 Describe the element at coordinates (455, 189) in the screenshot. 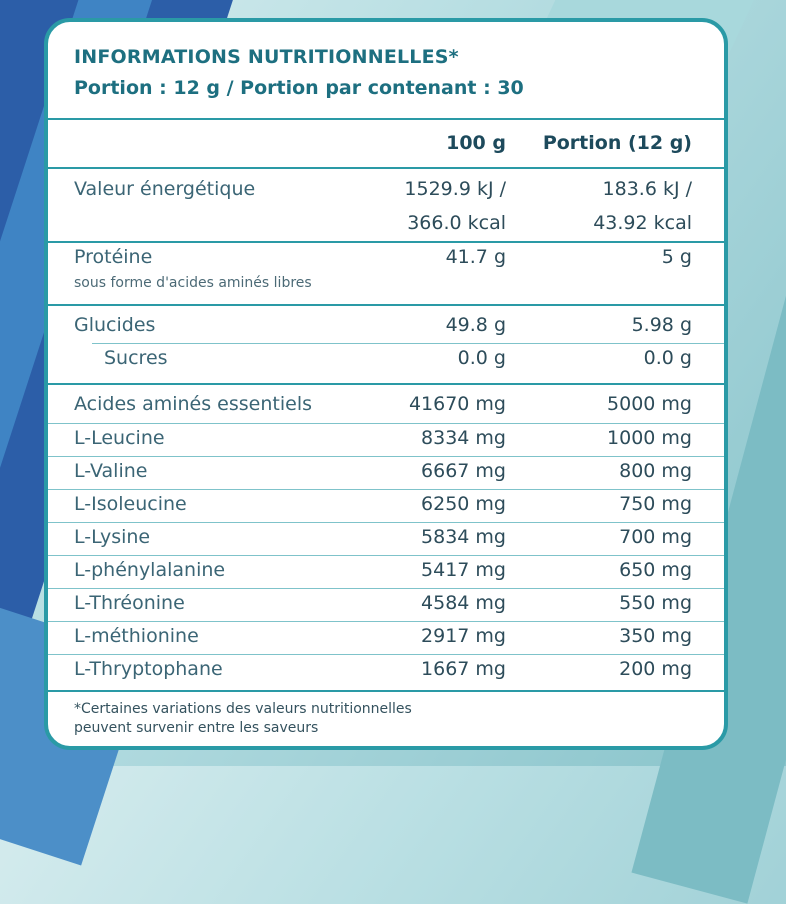

I see `energy-100g-kj: 1529.9 kJ /` at that location.